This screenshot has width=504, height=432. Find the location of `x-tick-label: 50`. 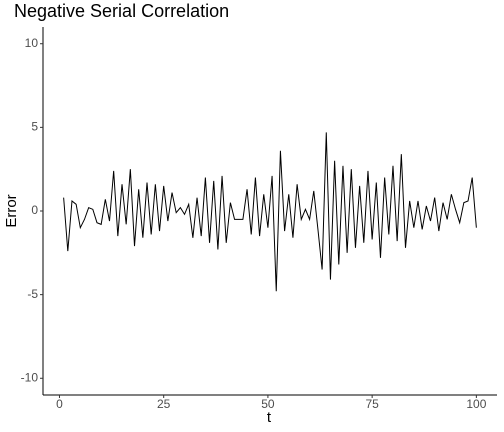

x-tick-label: 50 is located at coordinates (268, 404).